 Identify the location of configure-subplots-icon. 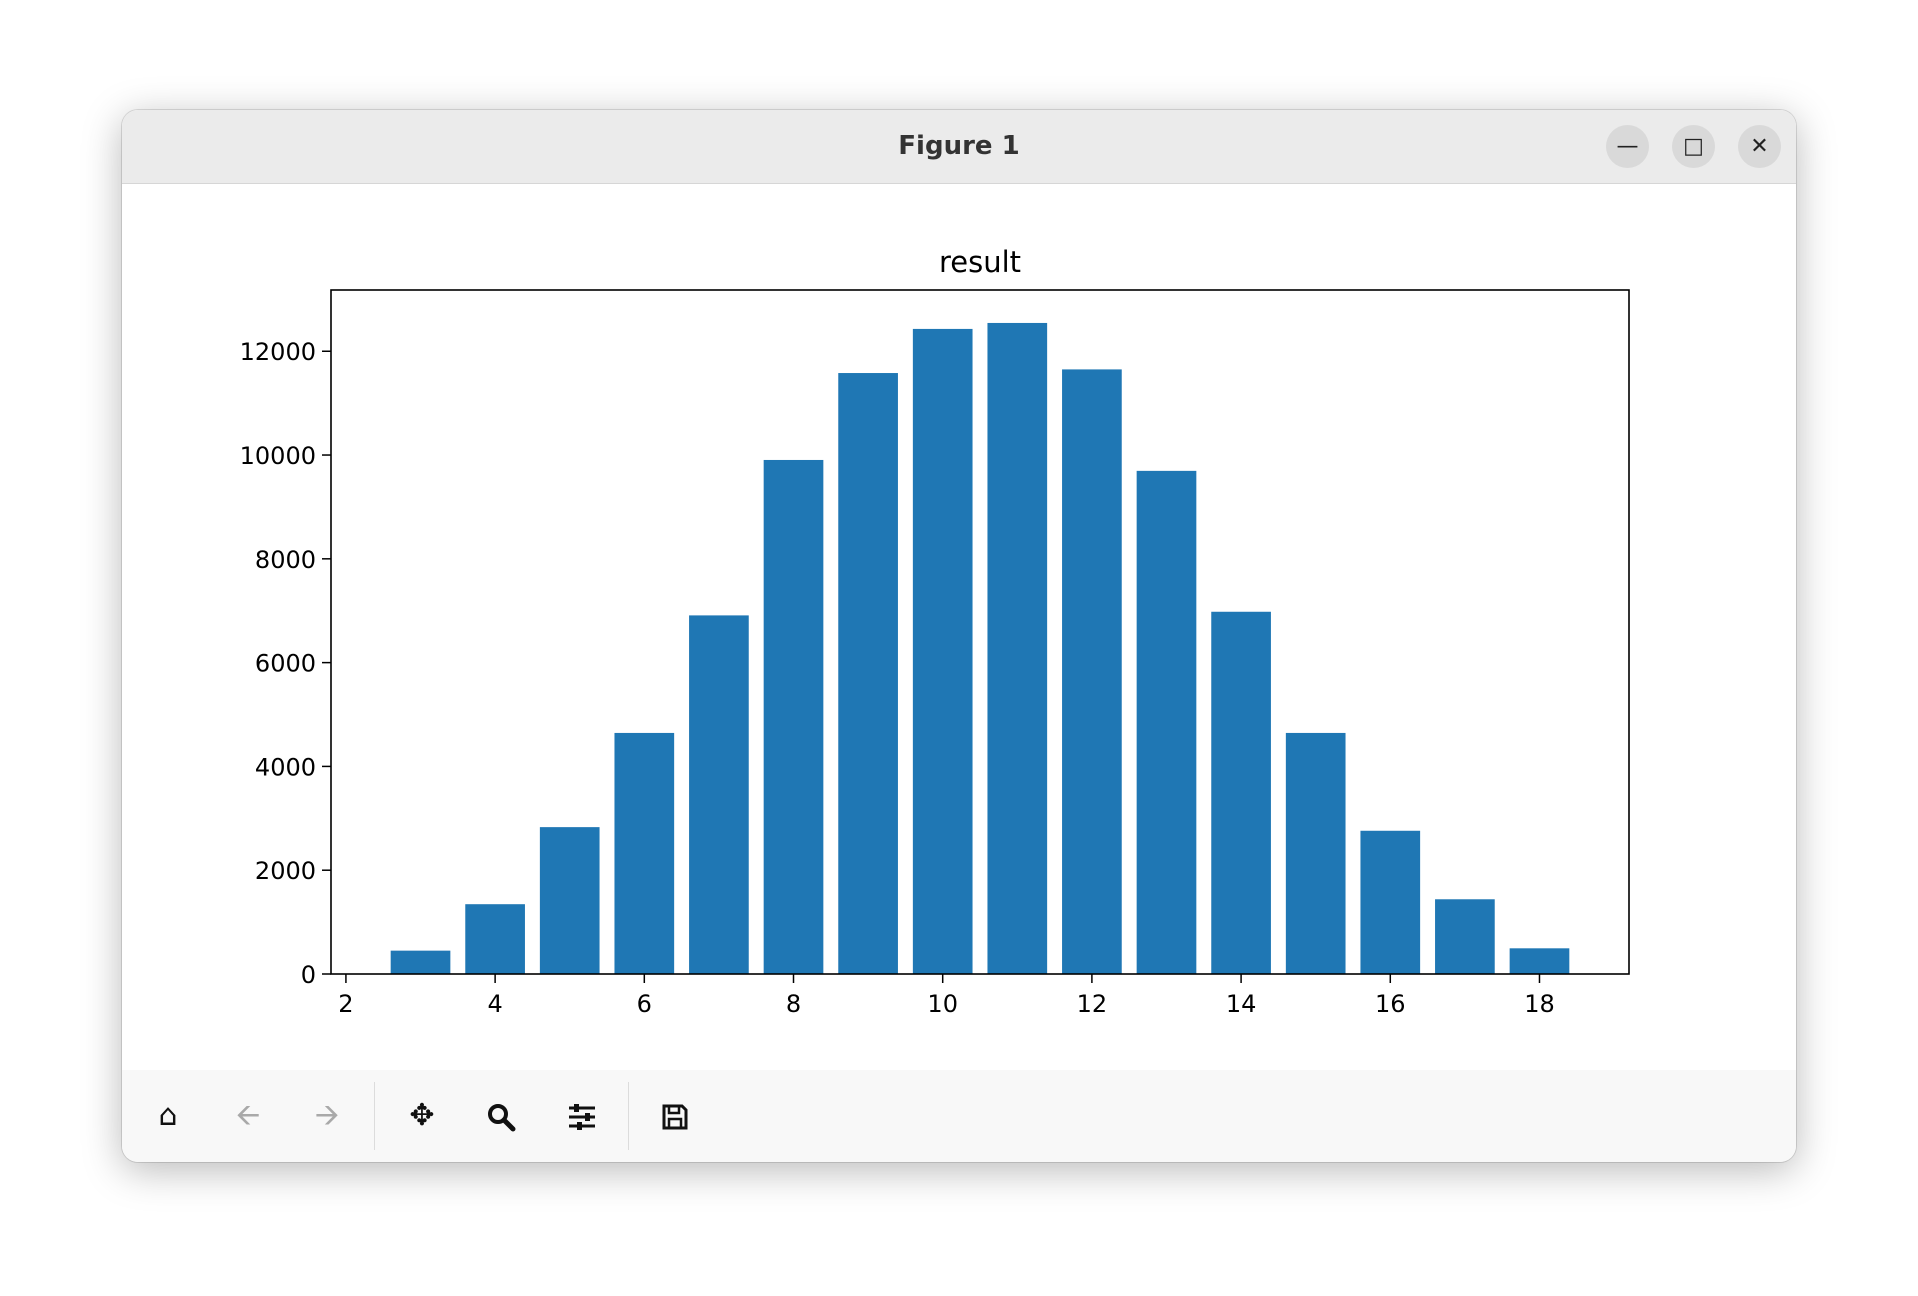
(582, 1116).